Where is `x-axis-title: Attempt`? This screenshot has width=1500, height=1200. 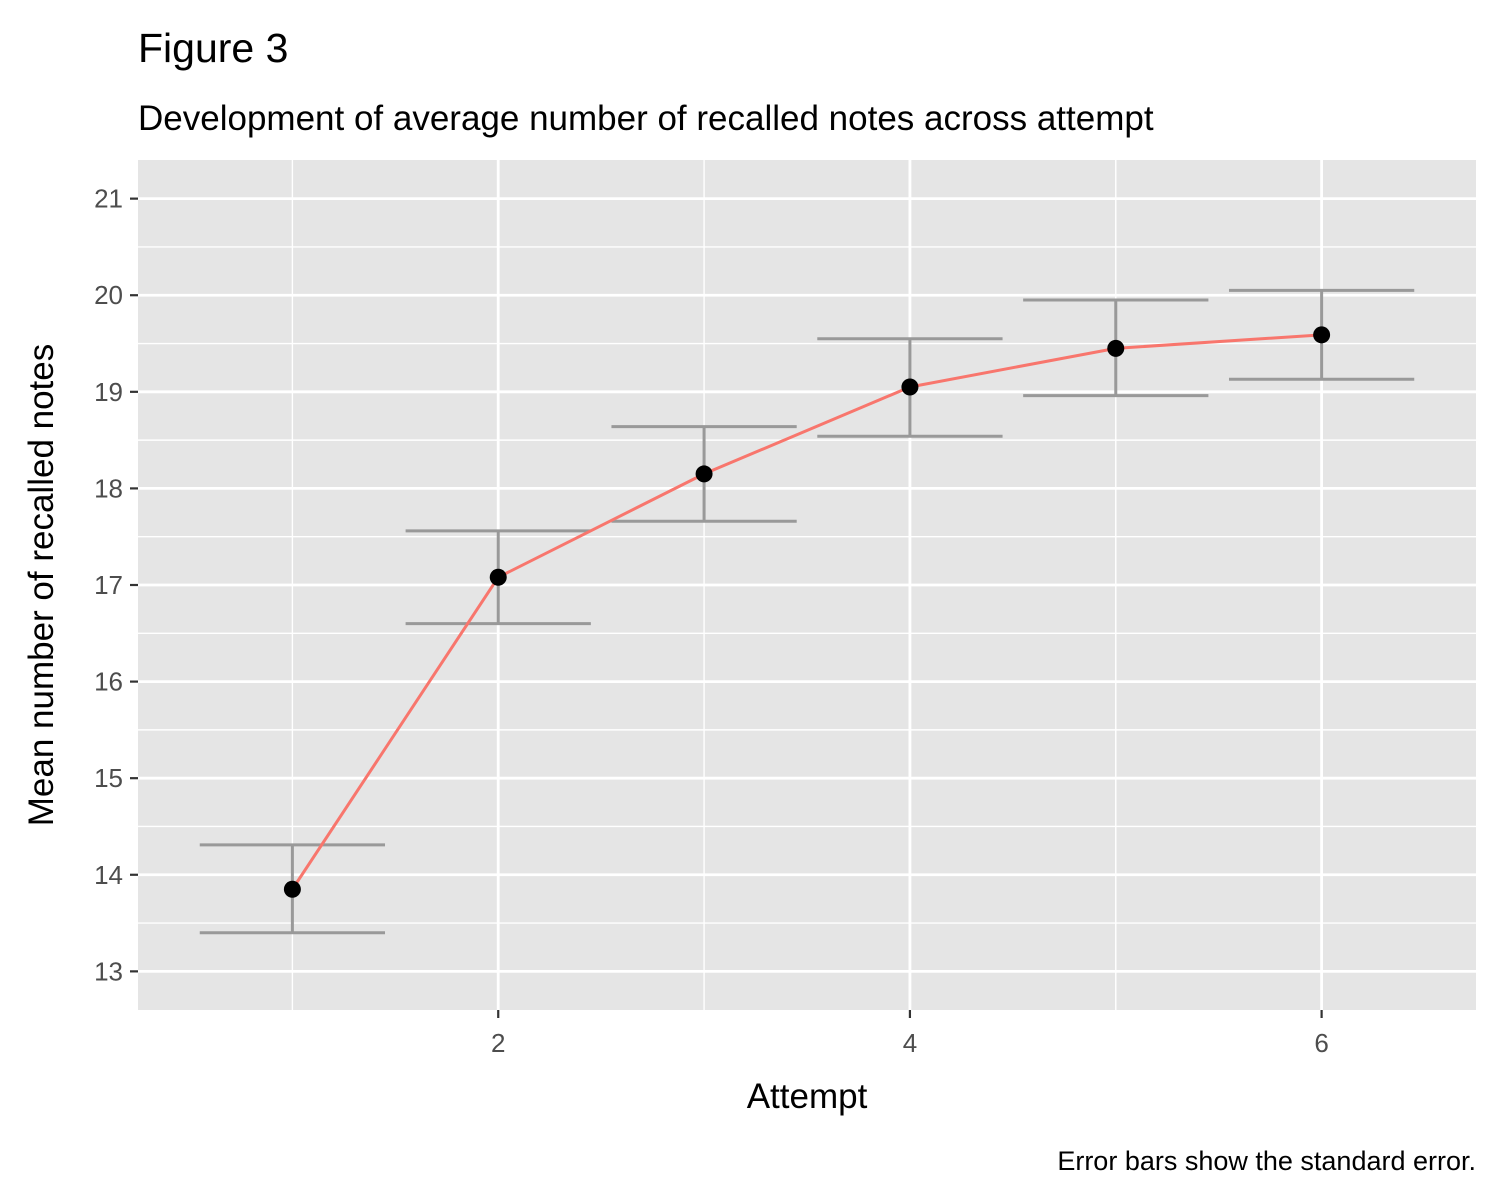 x-axis-title: Attempt is located at coordinates (807, 1096).